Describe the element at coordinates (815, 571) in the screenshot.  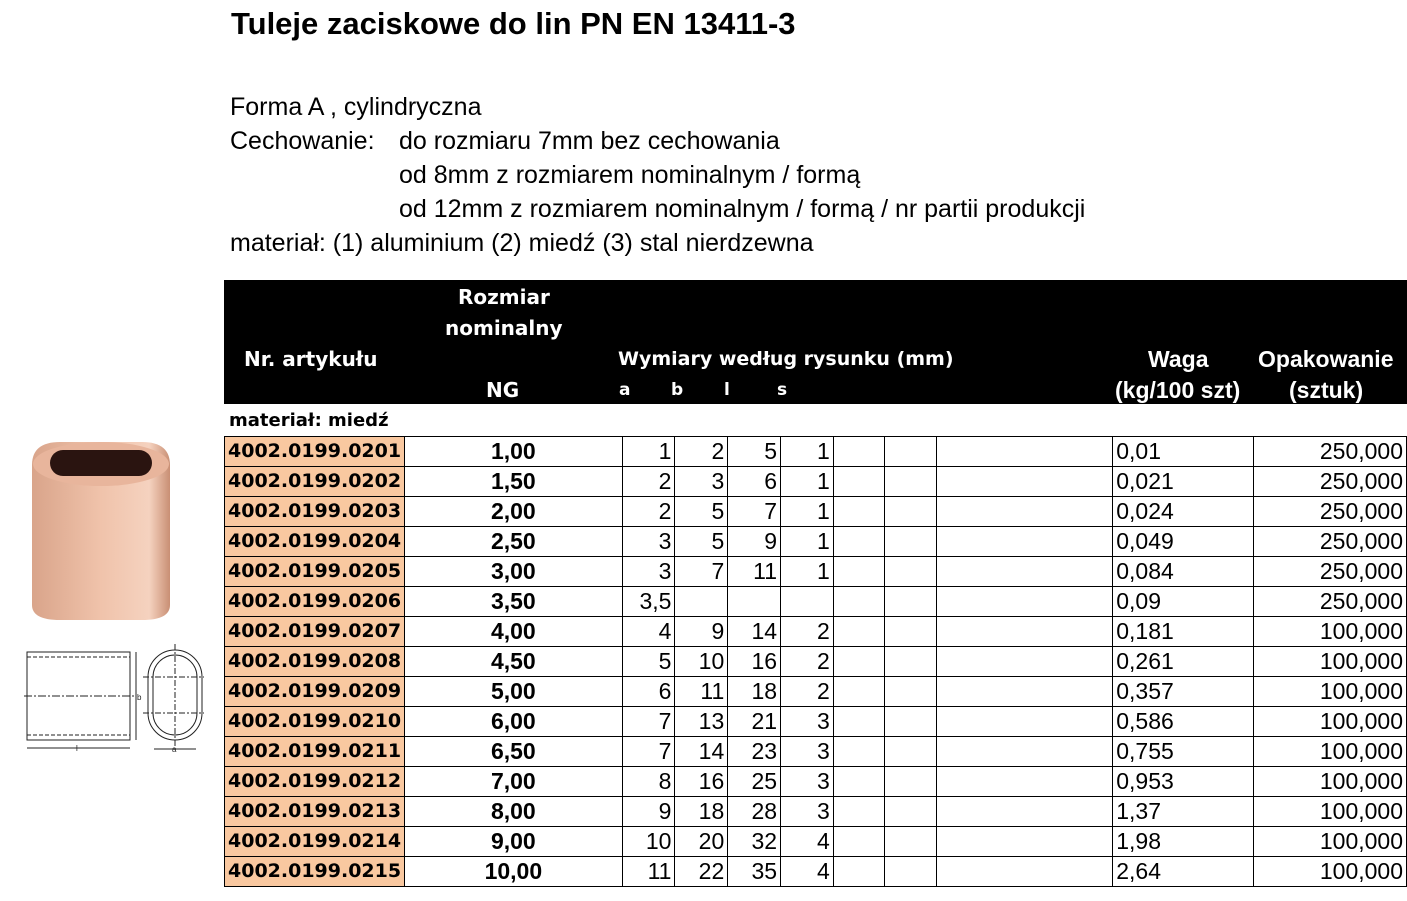
I see `table-row: 4002.0199.0205 3,00 3 7 11 1 0,084 250,000` at that location.